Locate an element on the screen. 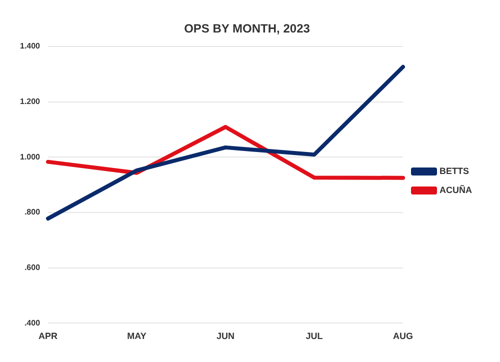 The image size is (500, 362). y-tick-label: 1.400 is located at coordinates (30, 46).